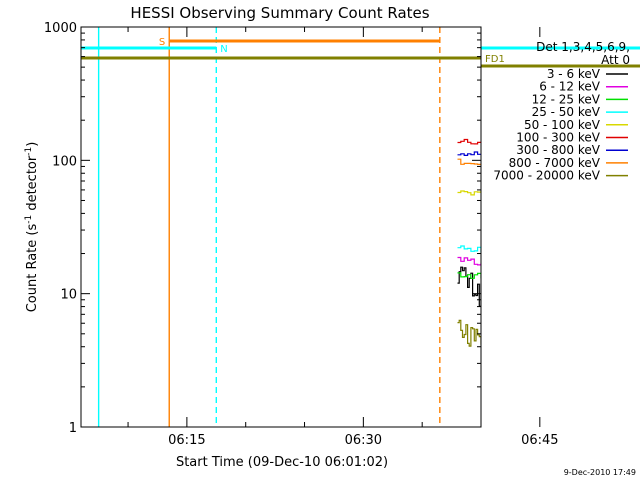  What do you see at coordinates (223, 49) in the screenshot?
I see `flag-label: N` at bounding box center [223, 49].